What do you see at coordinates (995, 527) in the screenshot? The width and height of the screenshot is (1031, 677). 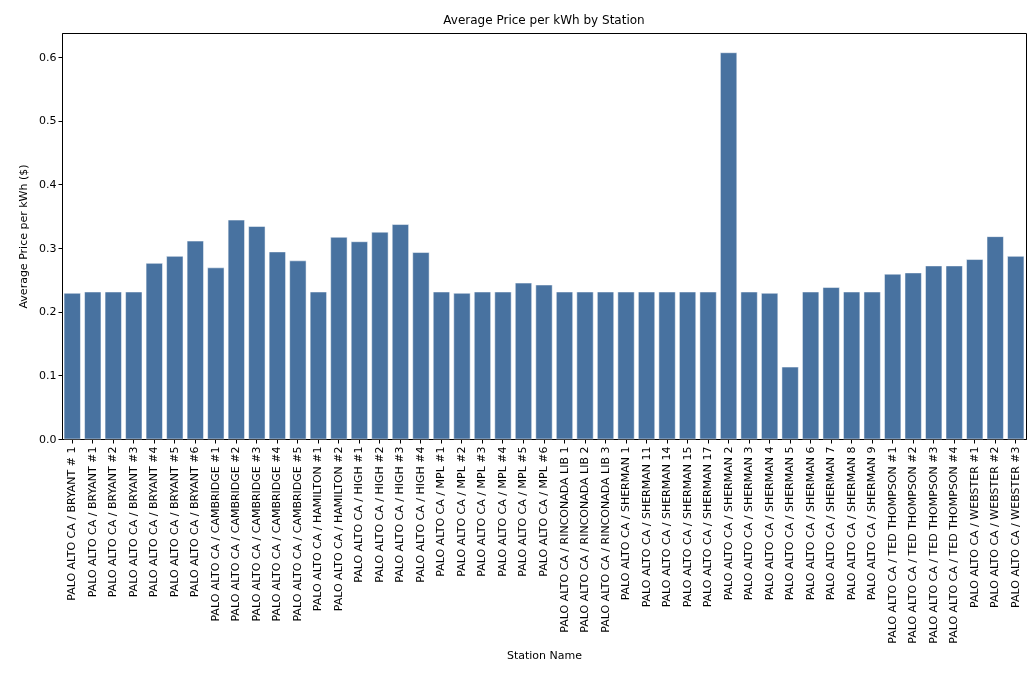 I see `x-tick-label: PALO ALTO CA / WEBSTER #2` at bounding box center [995, 527].